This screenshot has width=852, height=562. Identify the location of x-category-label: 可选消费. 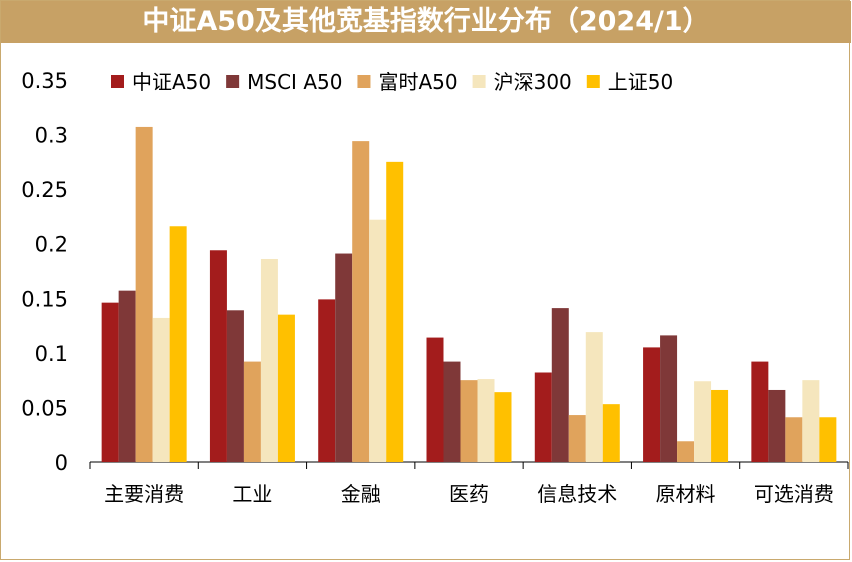
(794, 494).